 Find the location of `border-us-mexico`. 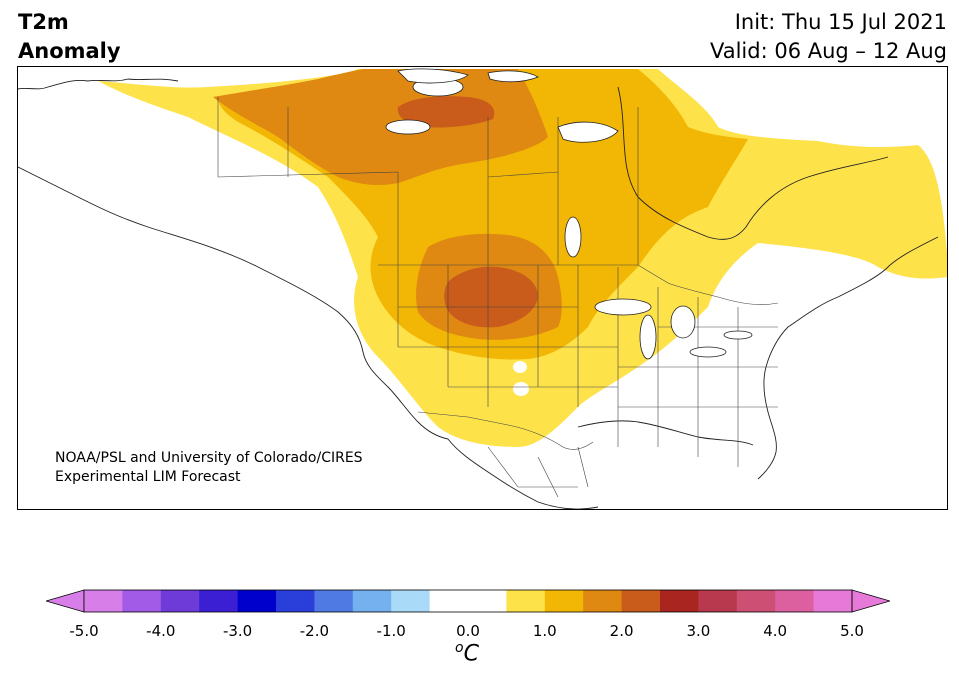

border-us-mexico is located at coordinates (505, 430).